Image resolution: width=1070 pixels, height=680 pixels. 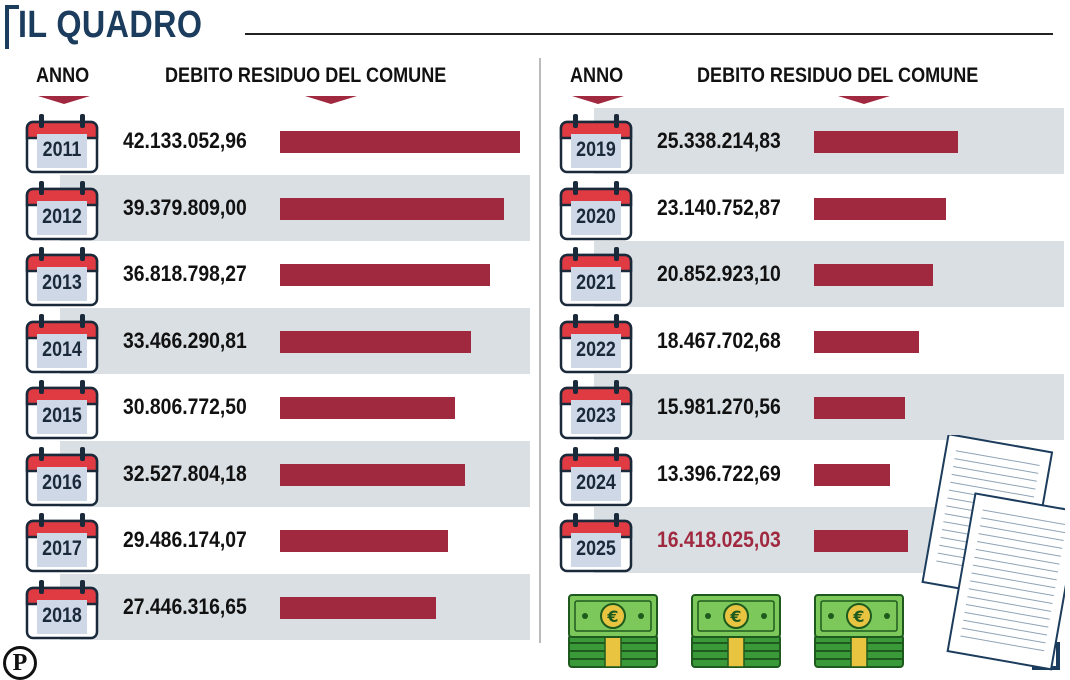 I want to click on bar-2019, so click(x=886, y=142).